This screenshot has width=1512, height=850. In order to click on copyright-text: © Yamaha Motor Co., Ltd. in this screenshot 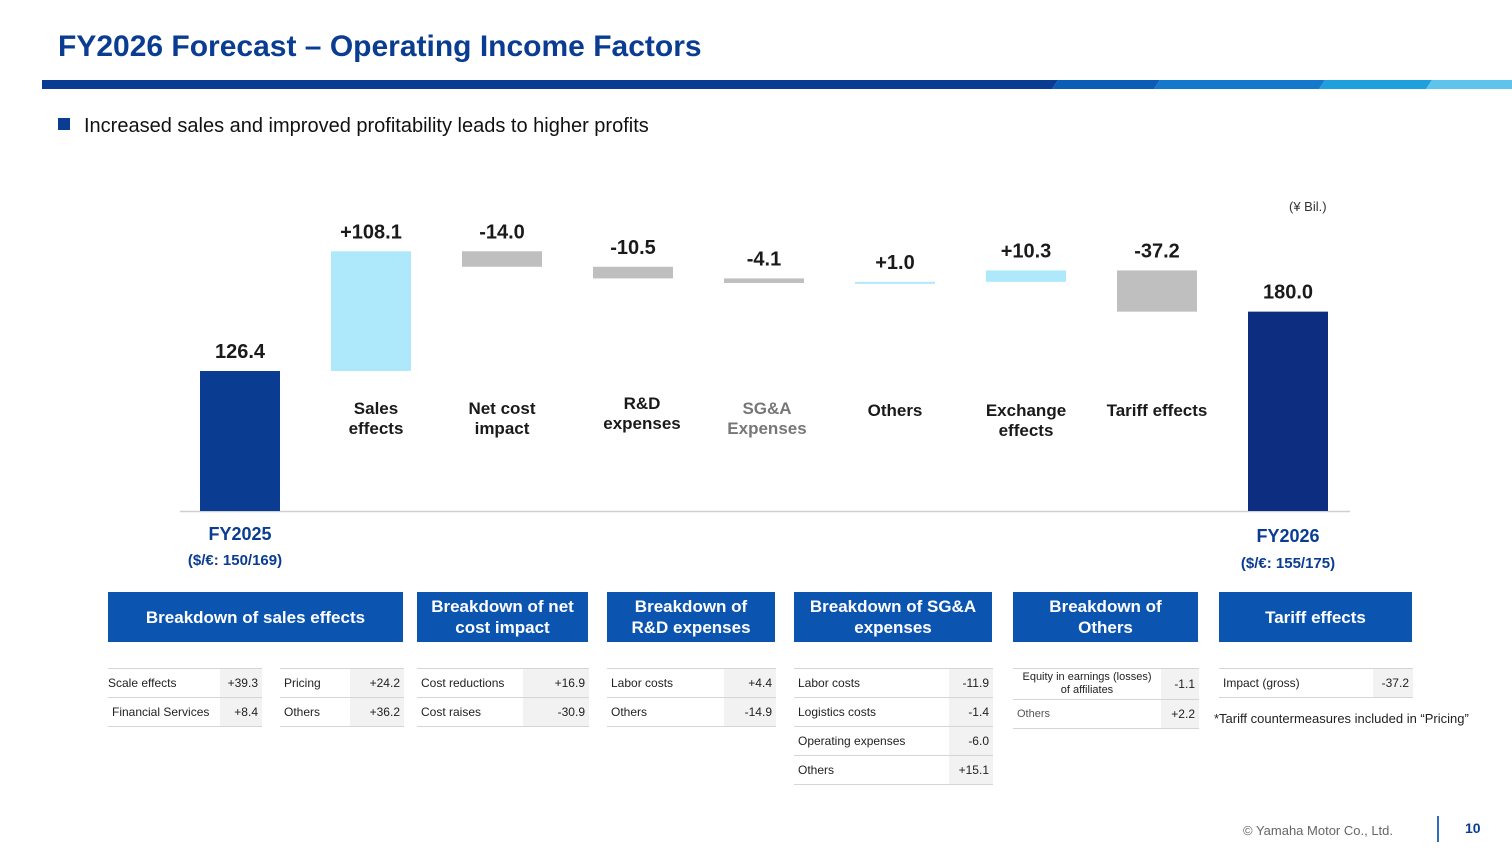, I will do `click(1318, 830)`.